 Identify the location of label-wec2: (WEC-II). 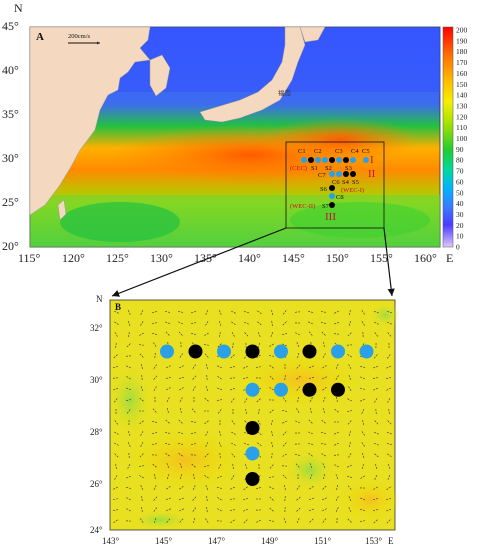
(302, 206).